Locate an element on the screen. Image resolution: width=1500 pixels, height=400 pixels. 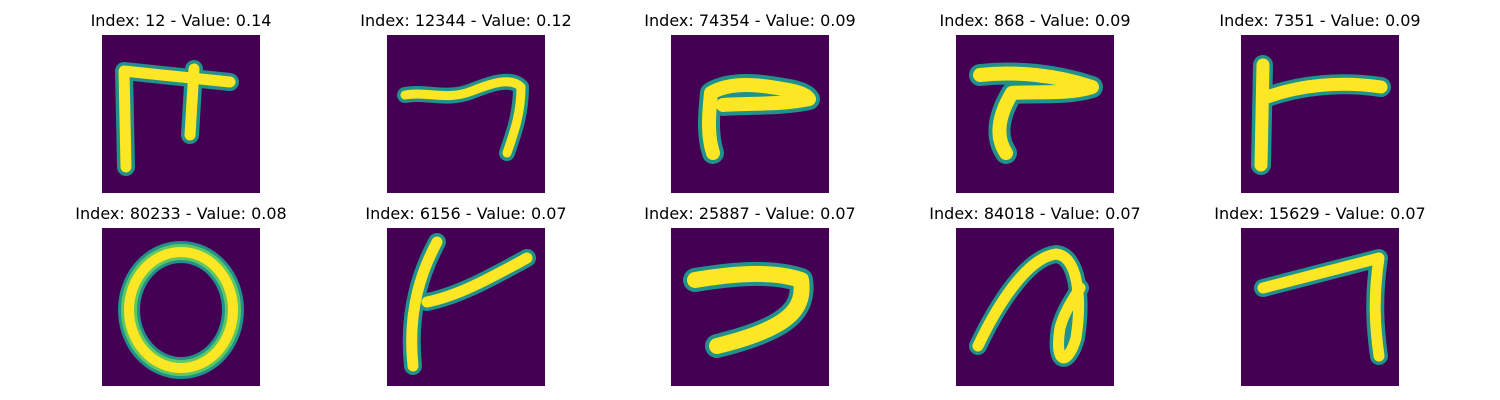
image-panel-2: Index: 12344 - Value: 0.12 is located at coordinates (466, 102).